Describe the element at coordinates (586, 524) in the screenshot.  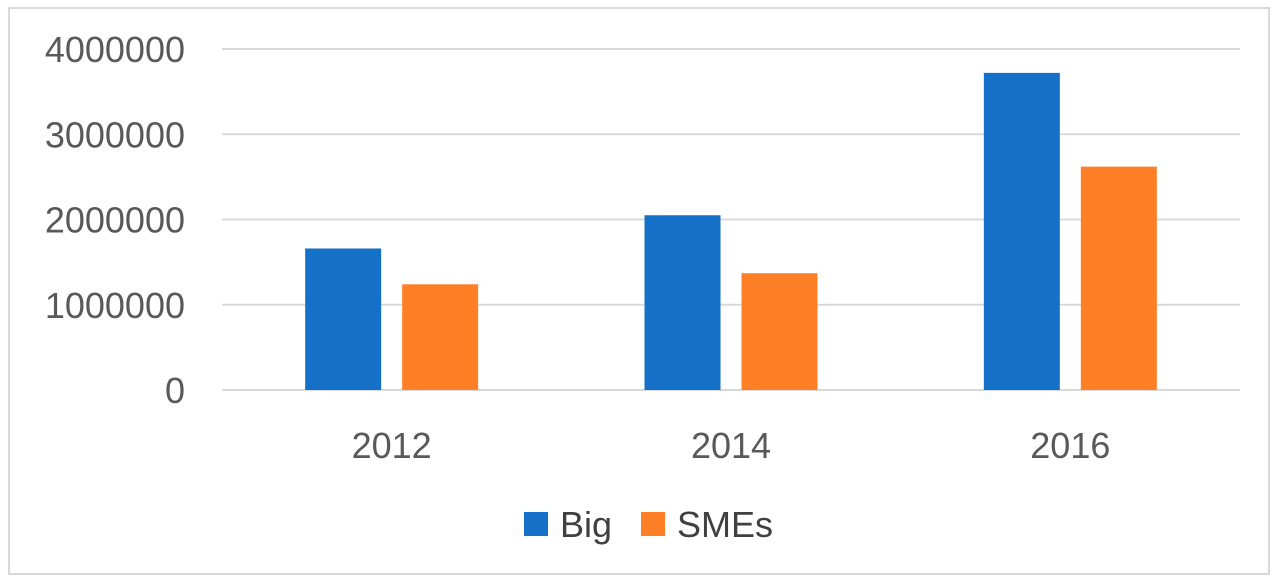
I see `legend-label-big: Big` at that location.